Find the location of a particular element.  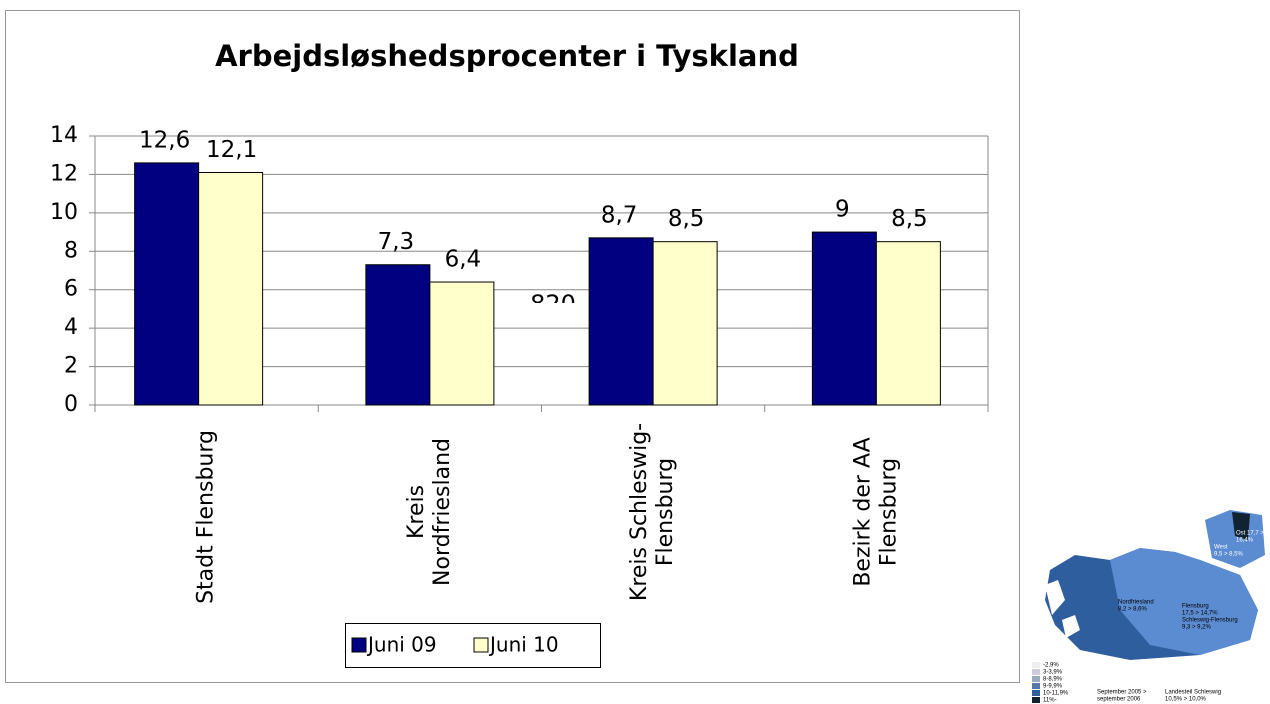

map-note: Landesteil Schleswig is located at coordinates (1193, 693).